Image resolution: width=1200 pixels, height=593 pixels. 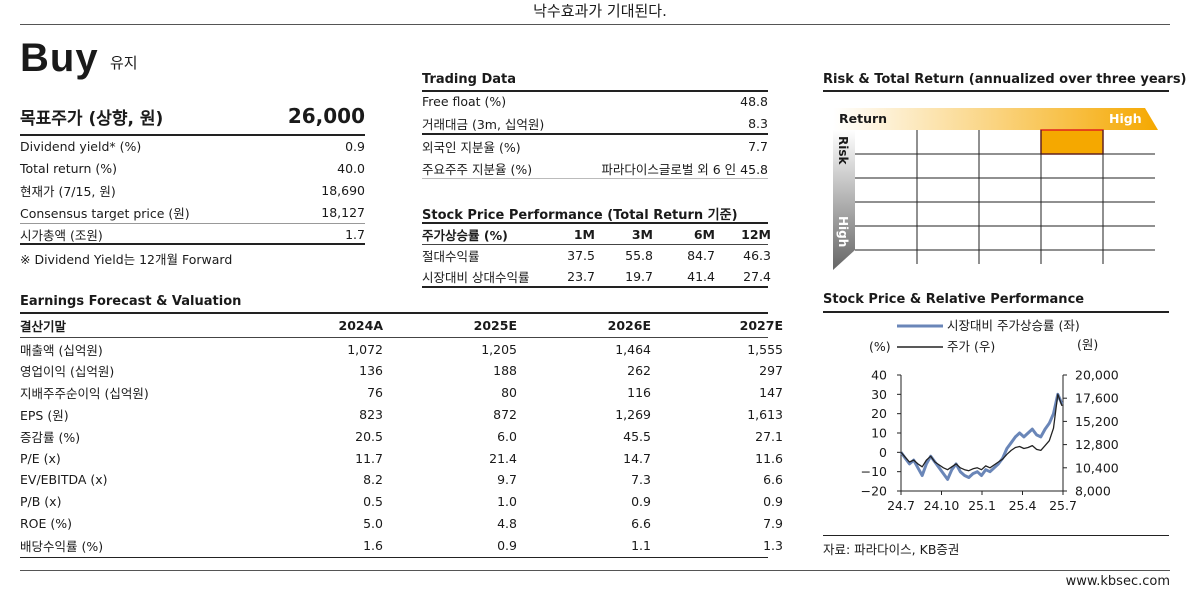 I want to click on left-tick-label: 40, so click(x=879, y=375).